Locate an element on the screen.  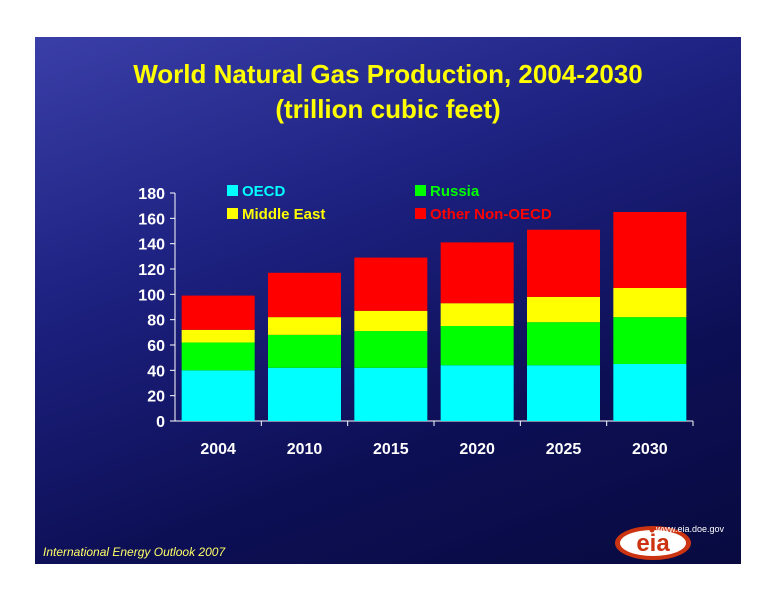
bar-oecd-2010 is located at coordinates (304, 394).